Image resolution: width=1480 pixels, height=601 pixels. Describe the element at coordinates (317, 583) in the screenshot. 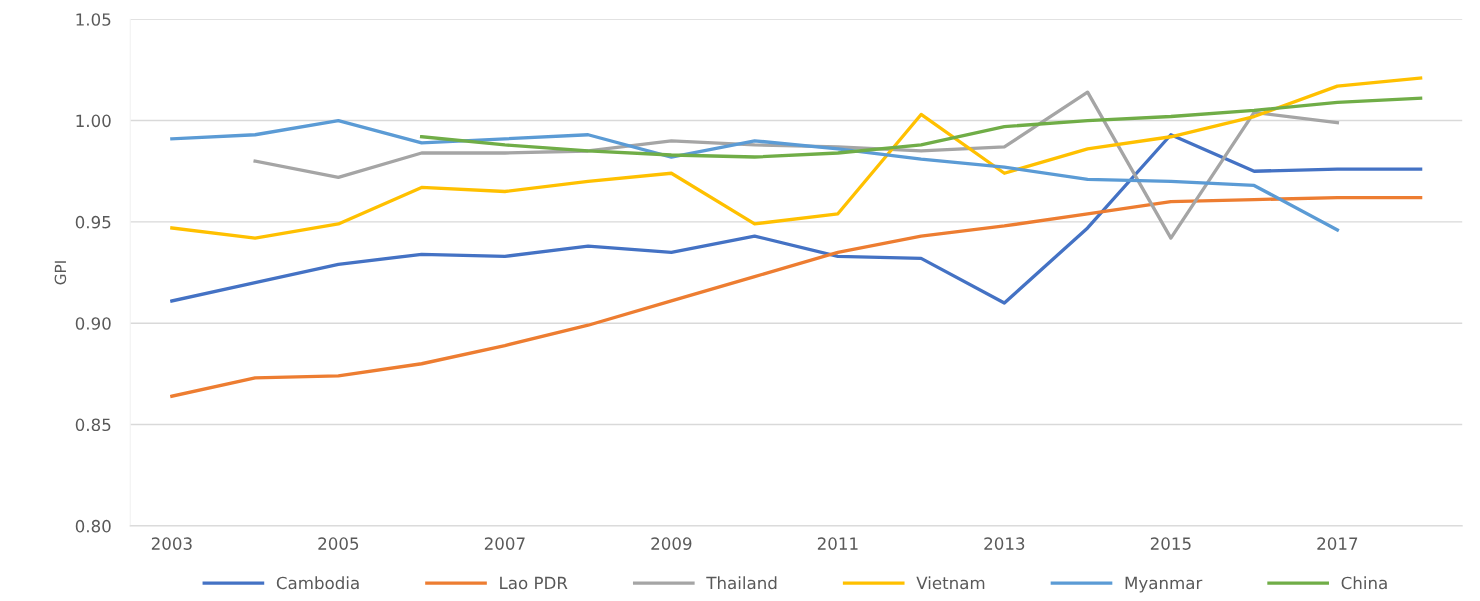

I see `legend-label: Cambodia` at that location.